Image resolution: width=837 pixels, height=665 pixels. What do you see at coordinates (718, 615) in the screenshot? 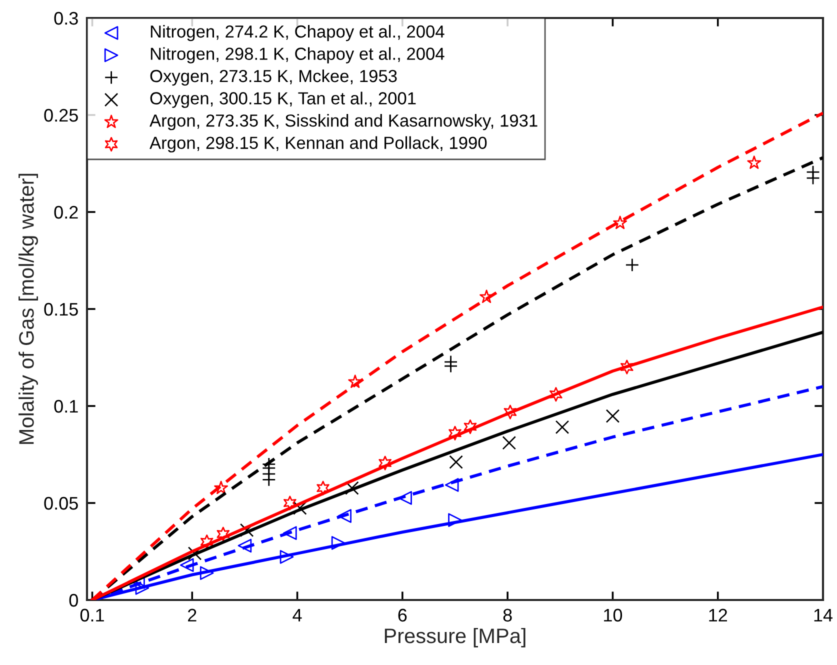
I see `x-tick-label: 12` at bounding box center [718, 615].